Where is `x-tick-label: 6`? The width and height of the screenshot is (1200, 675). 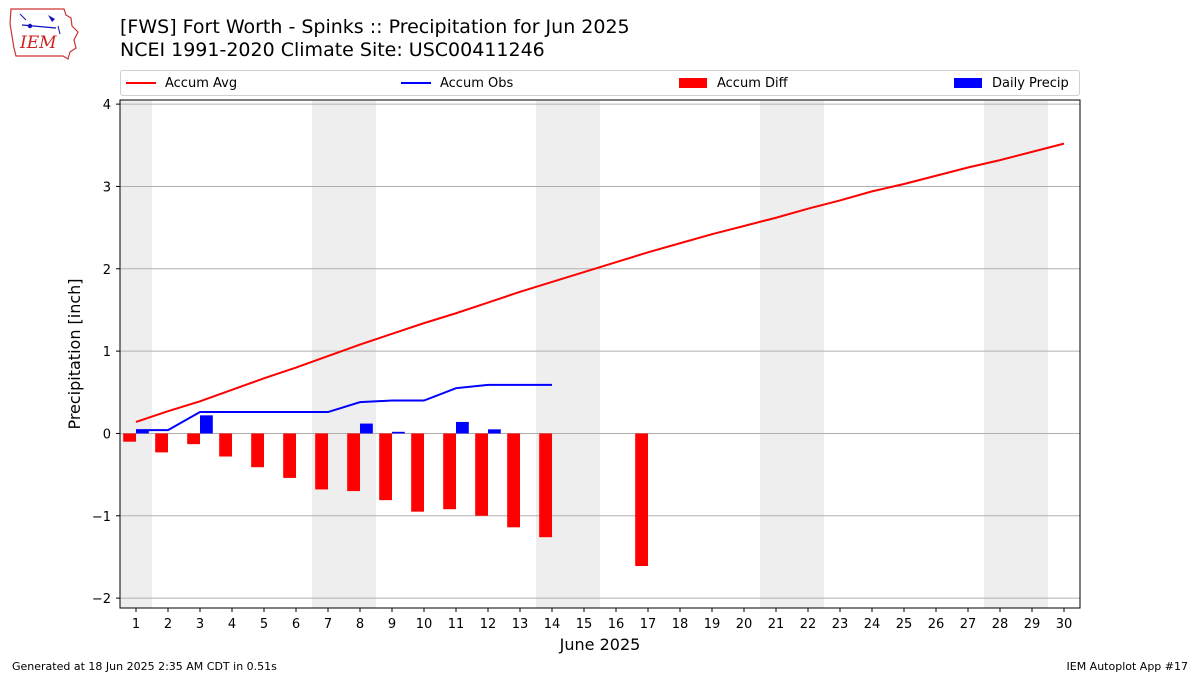 x-tick-label: 6 is located at coordinates (296, 624).